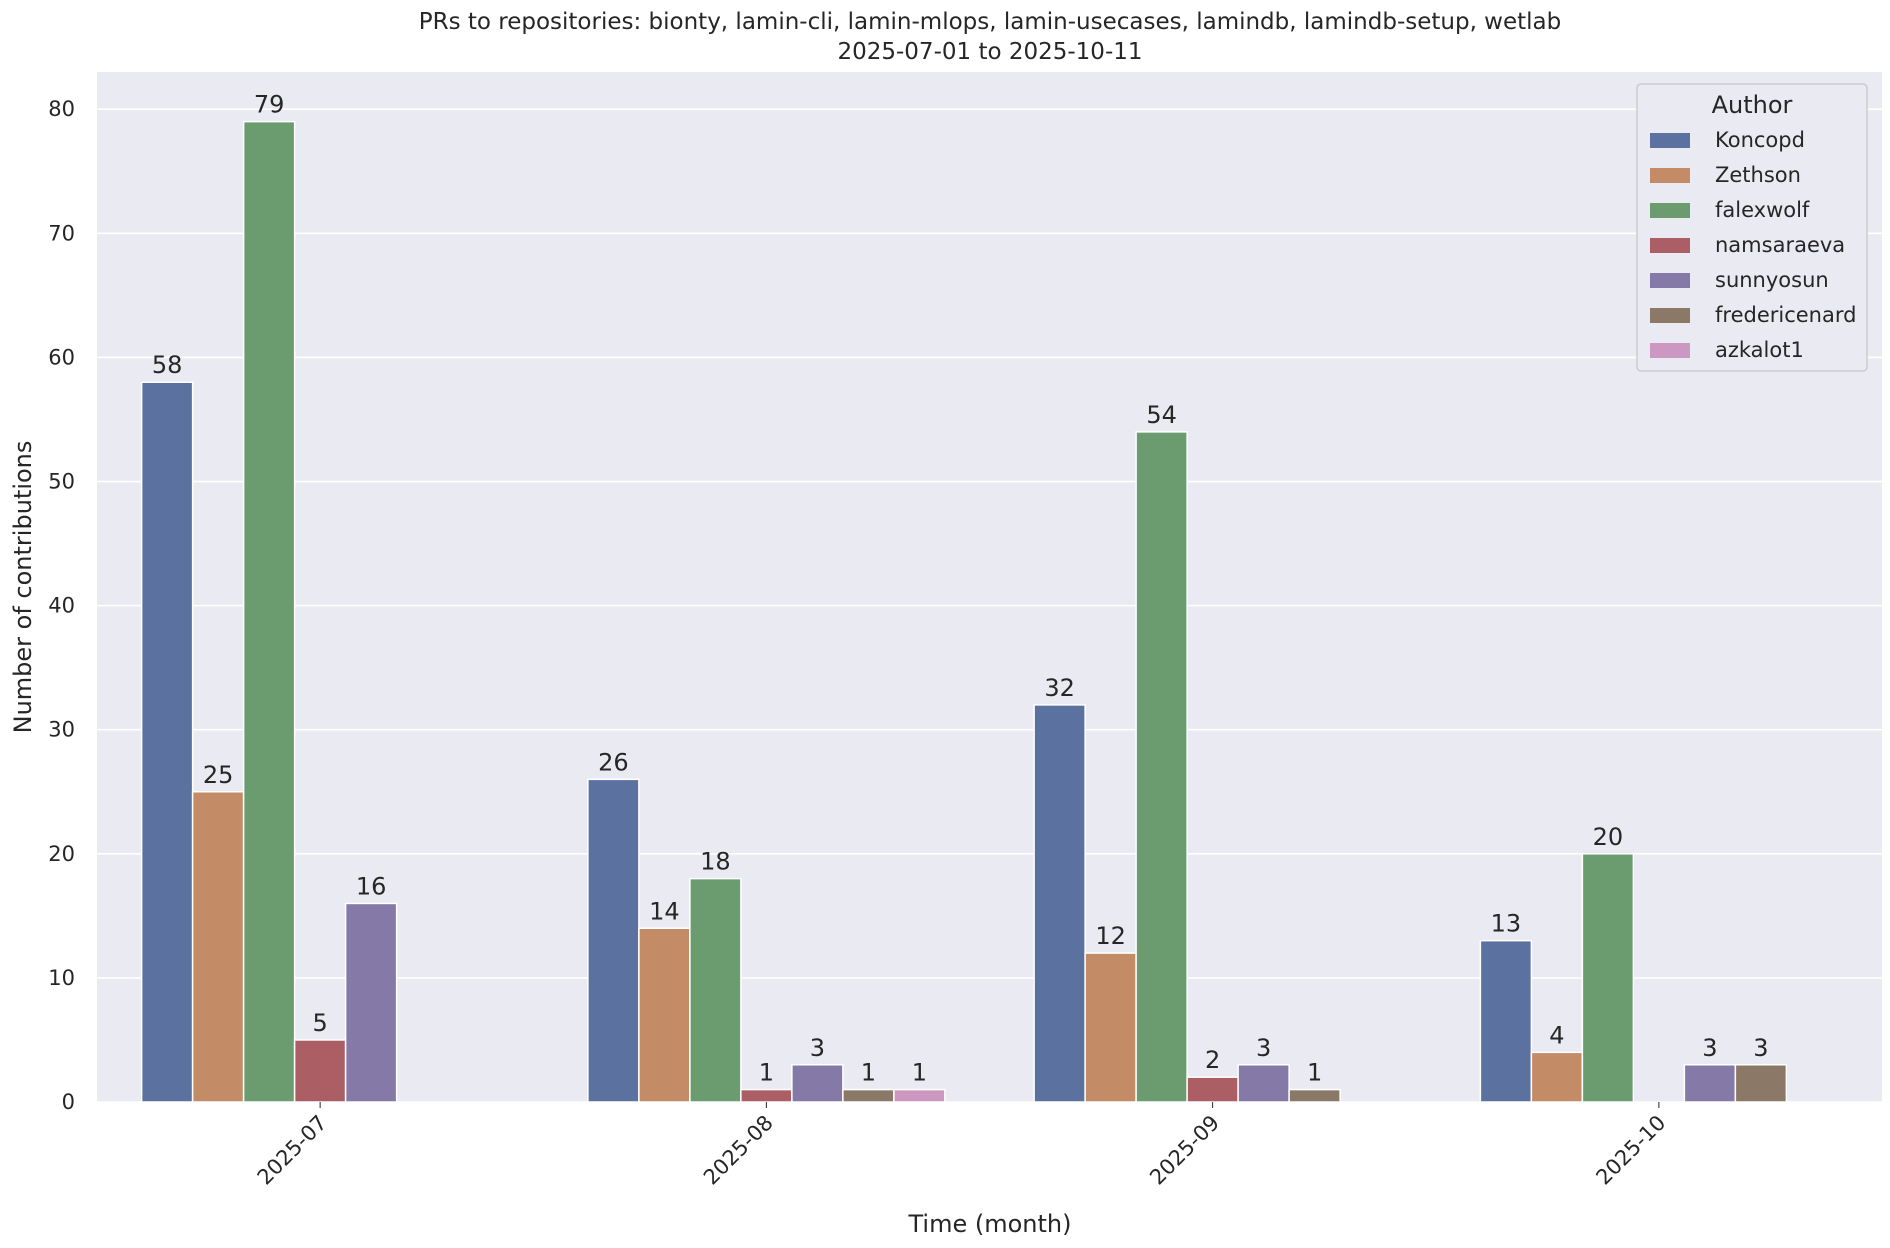 Image resolution: width=1890 pixels, height=1248 pixels. I want to click on y-axis-label: Number of contributions, so click(23, 587).